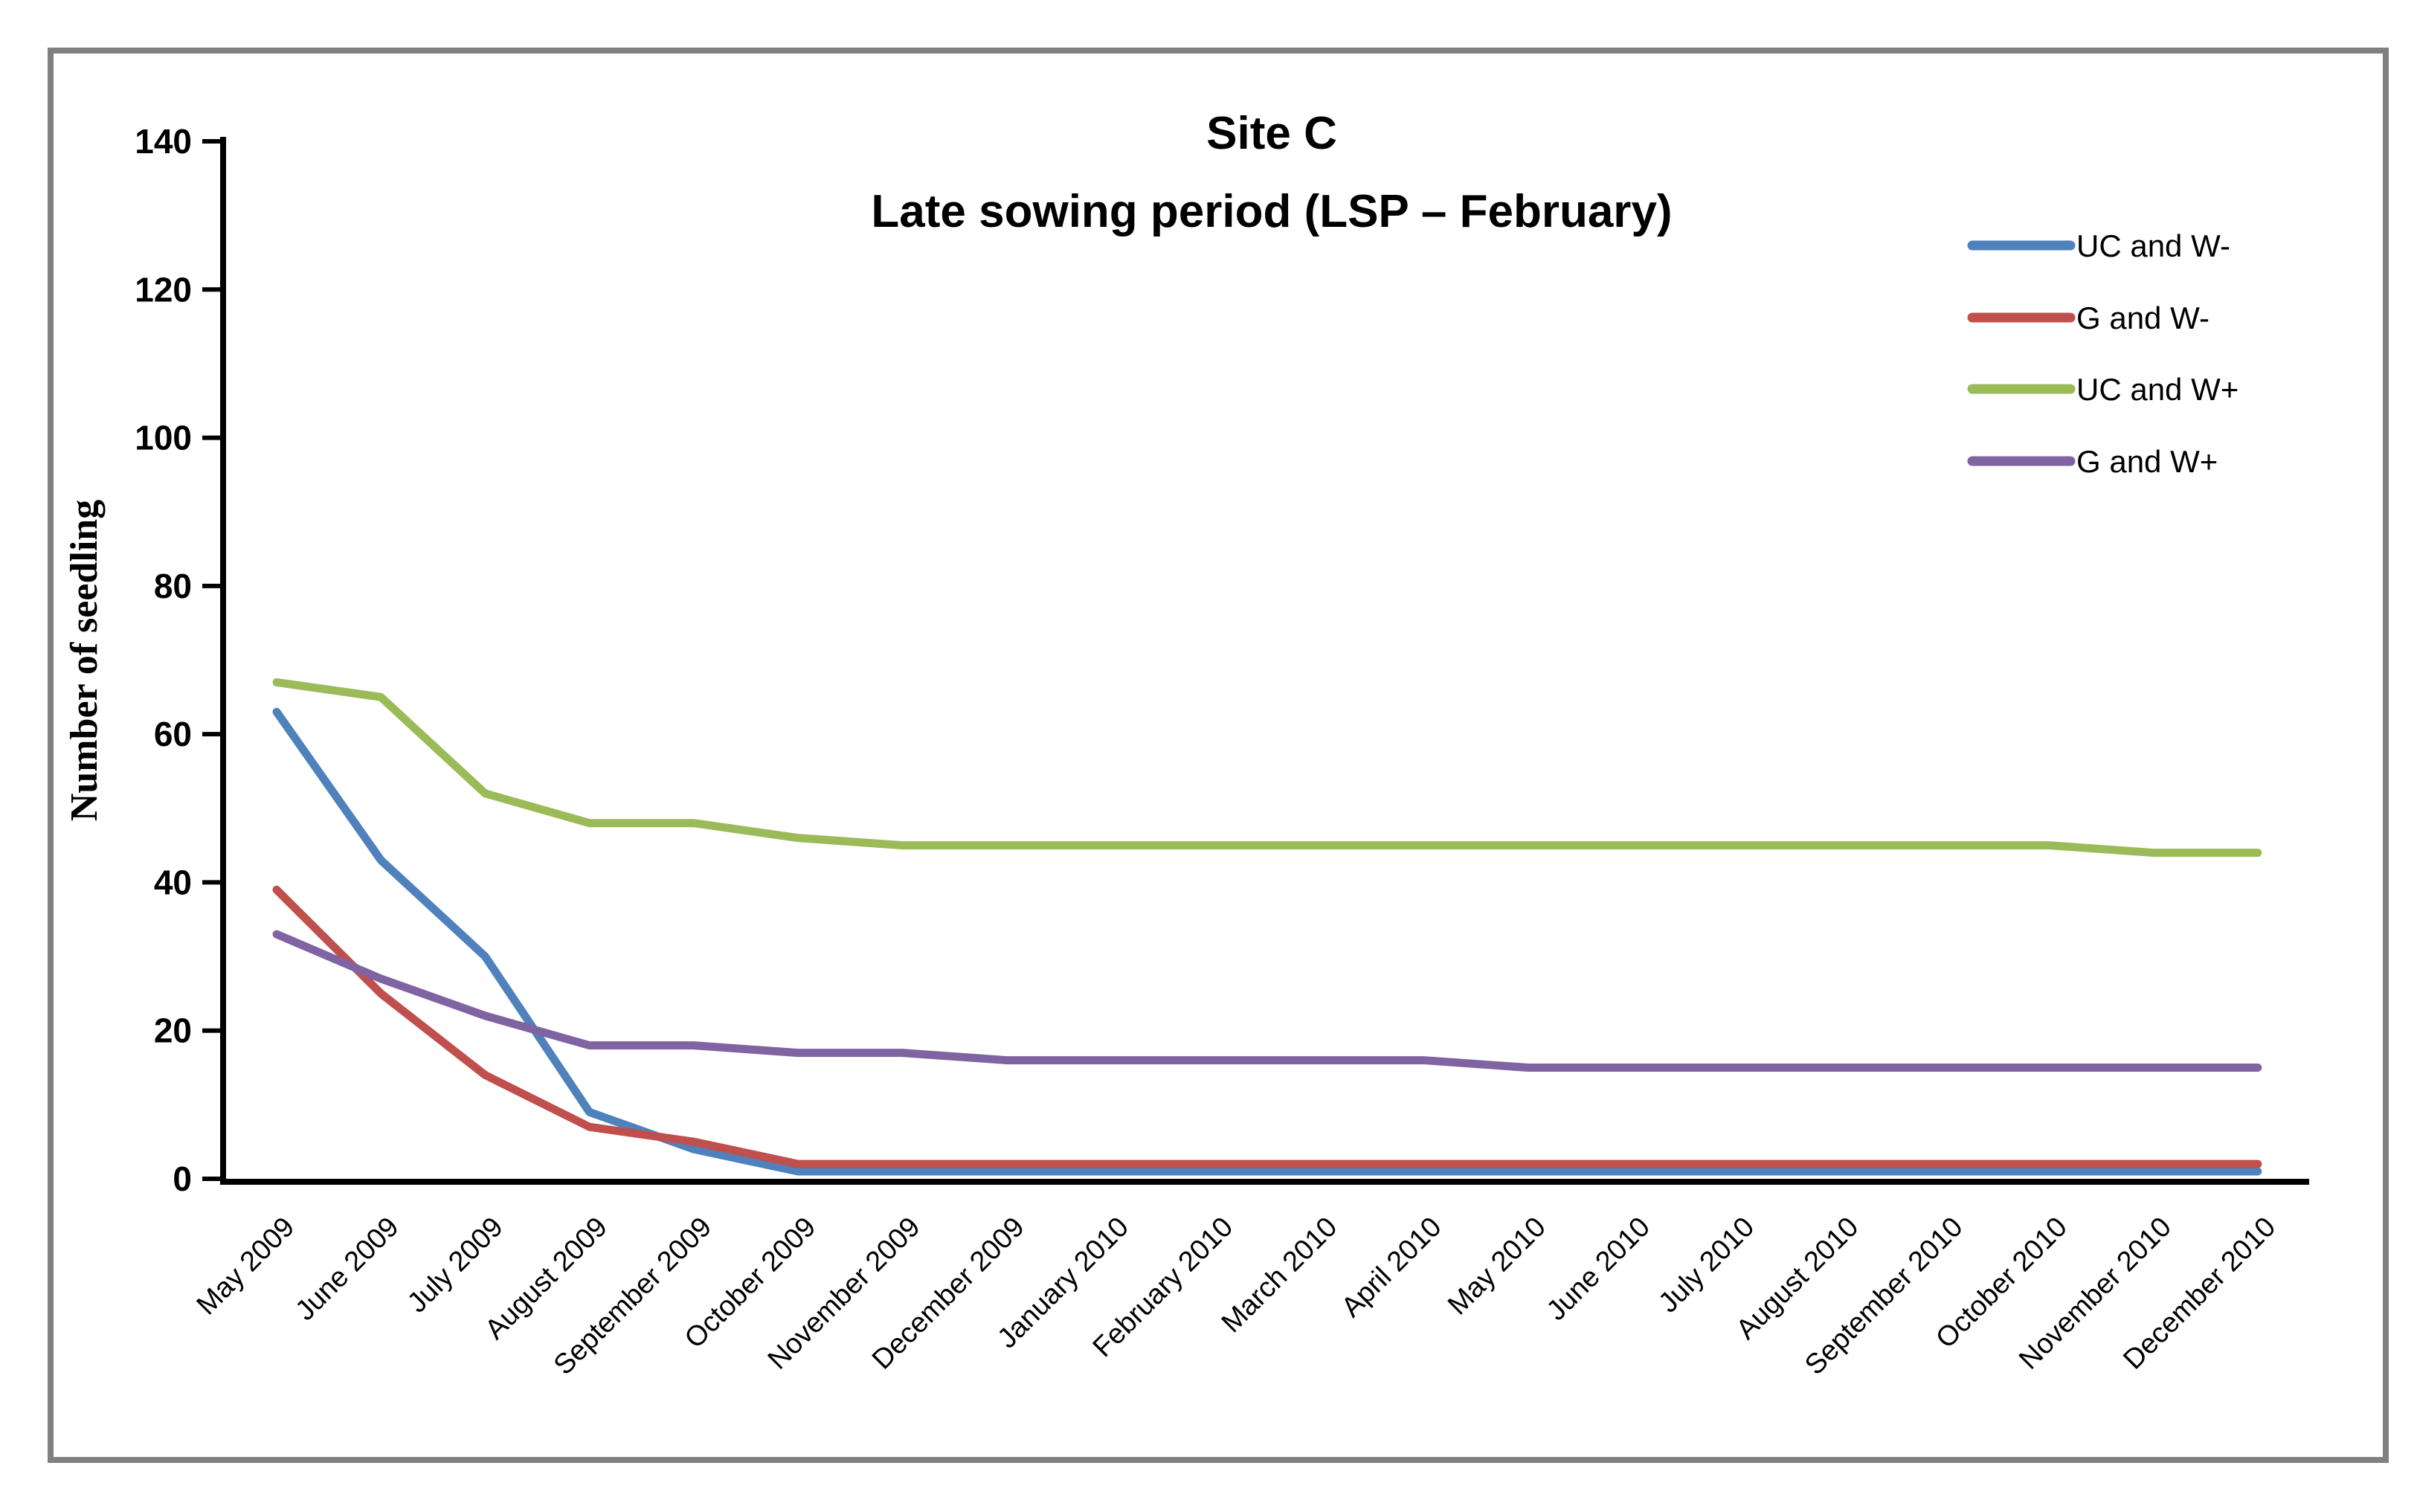  Describe the element at coordinates (163, 438) in the screenshot. I see `y-tick-label: 100` at that location.